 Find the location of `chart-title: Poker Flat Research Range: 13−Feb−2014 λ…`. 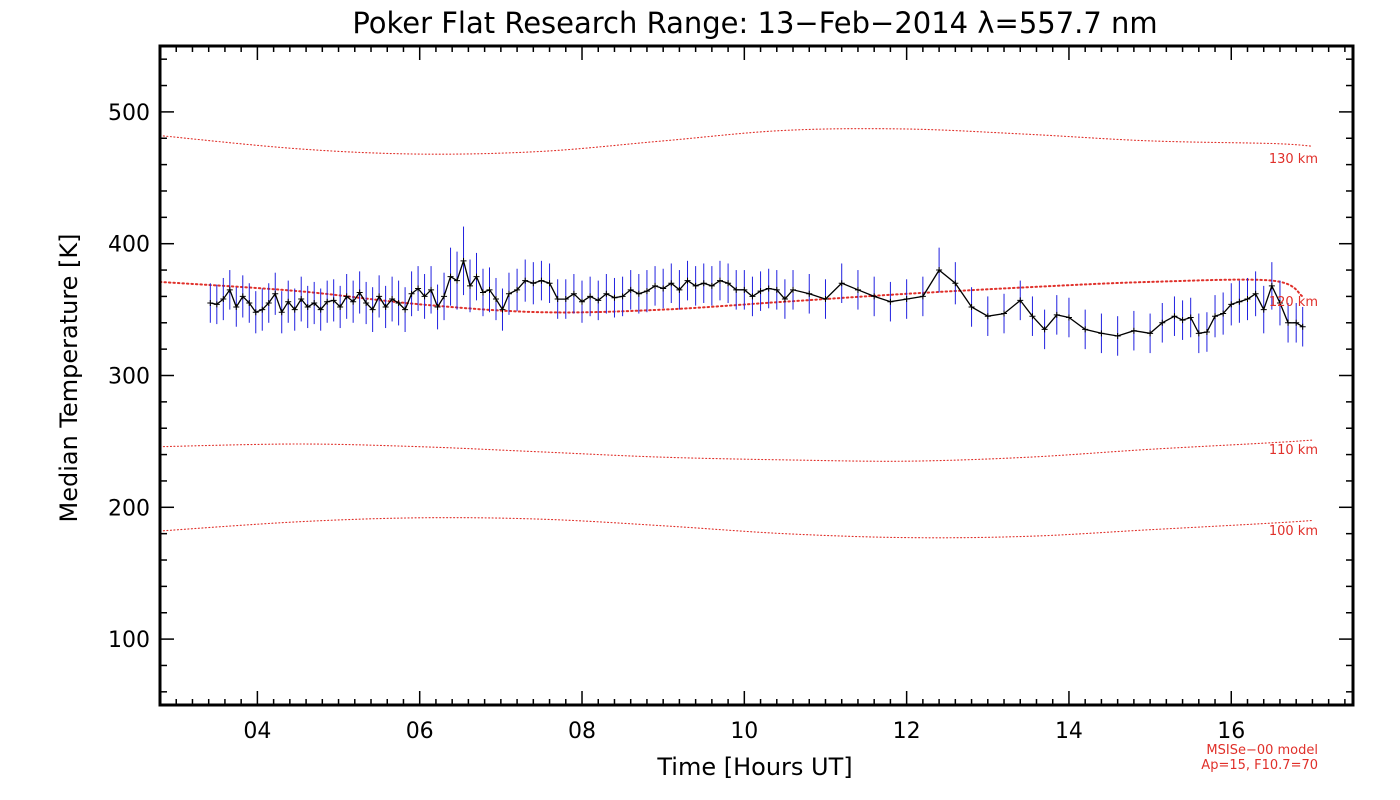

chart-title: Poker Flat Research Range: 13−Feb−2014 λ… is located at coordinates (754, 23).